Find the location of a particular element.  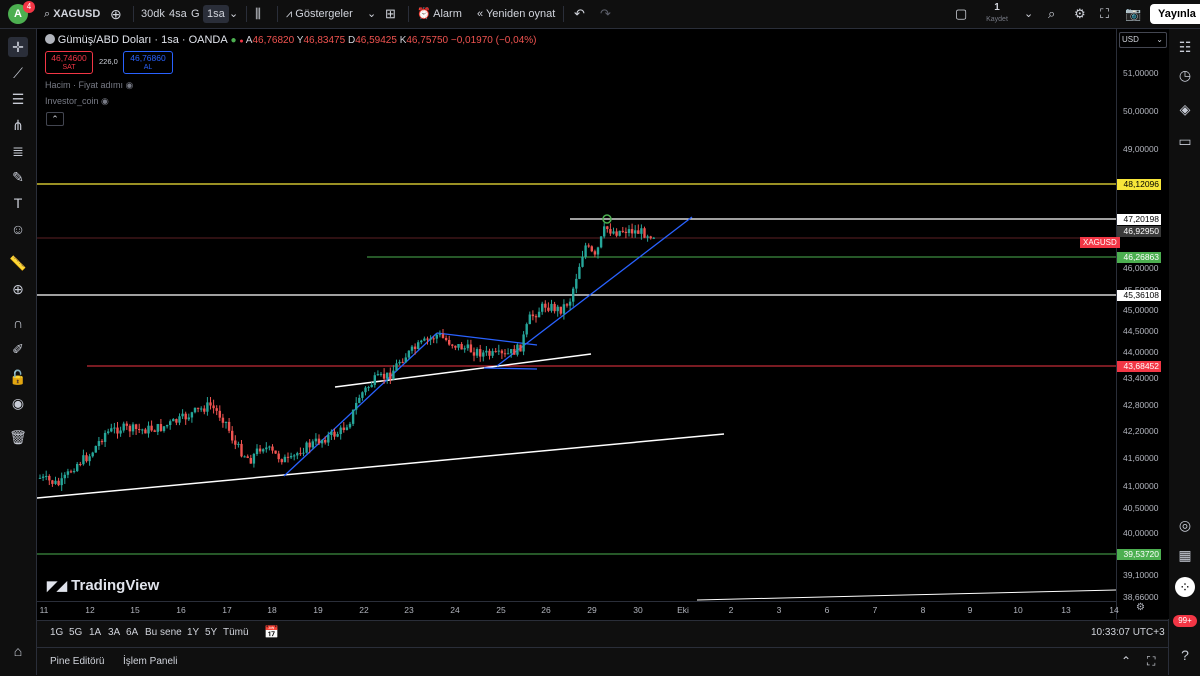

price-tick-label: 39,10000 is located at coordinates (1141, 575).